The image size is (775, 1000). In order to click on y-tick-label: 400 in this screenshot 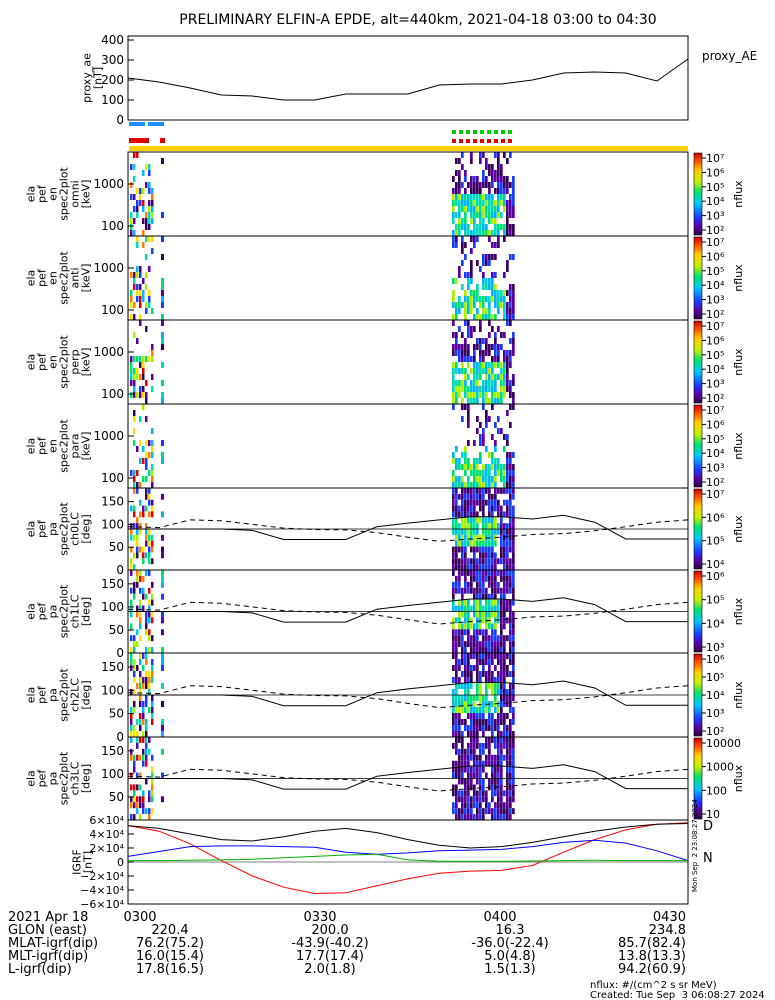, I will do `click(112, 40)`.